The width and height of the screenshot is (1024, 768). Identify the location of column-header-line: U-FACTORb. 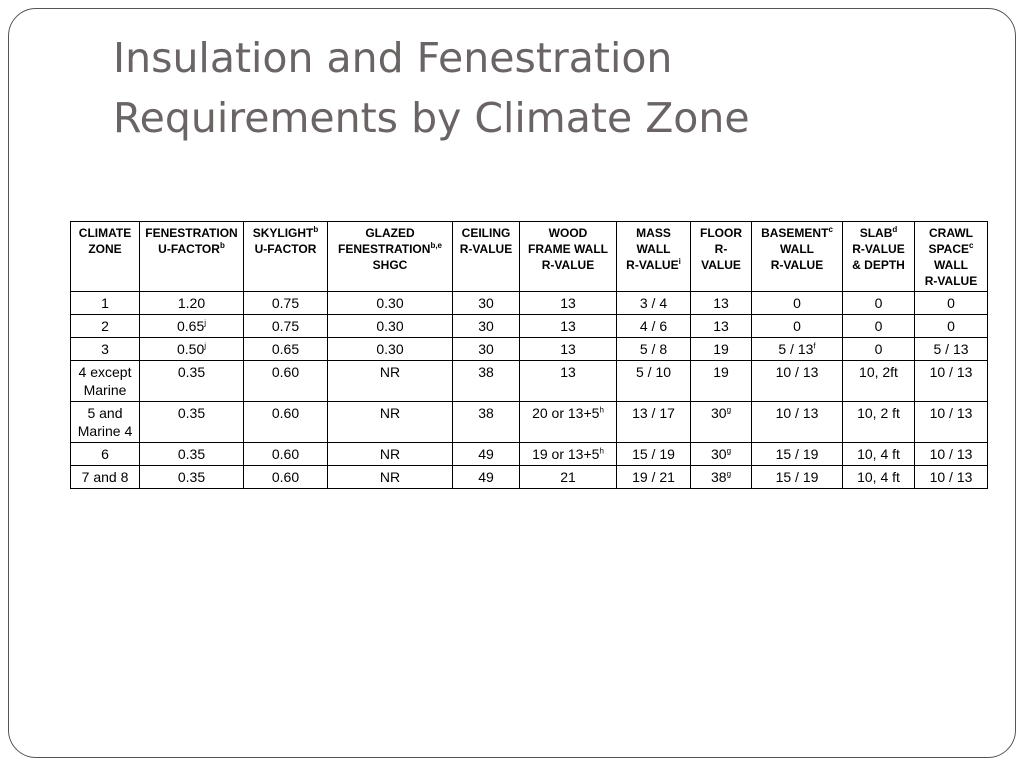
(191, 249).